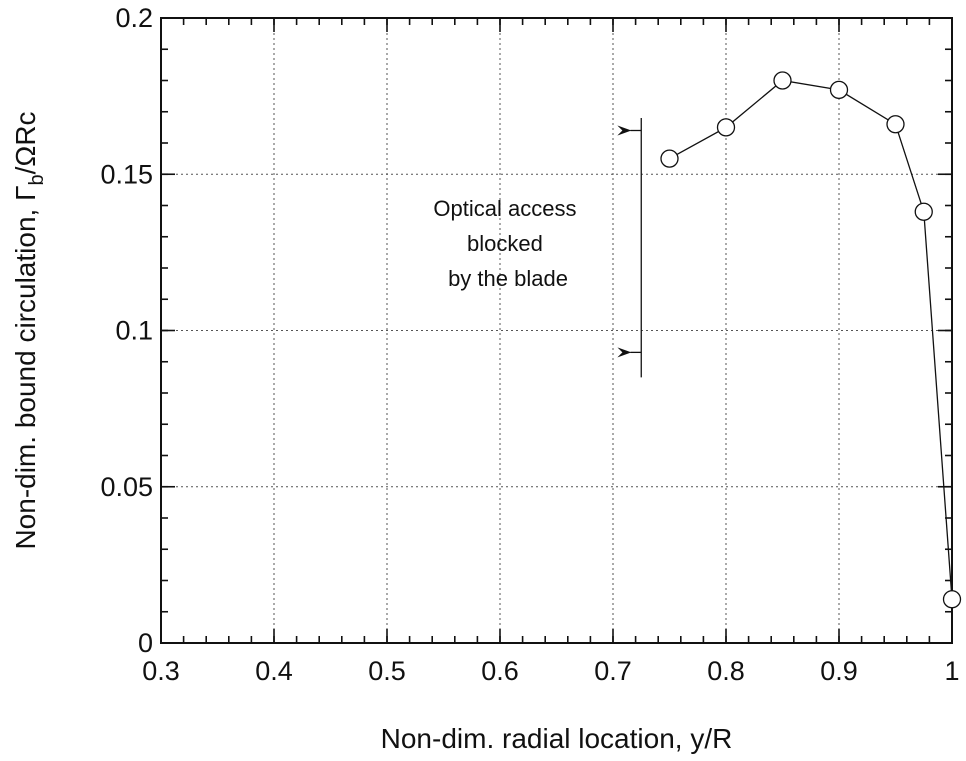 This screenshot has width=966, height=761. I want to click on y-tick-labels: 0 0.05 0.1 0.15 0.2, so click(126, 330).